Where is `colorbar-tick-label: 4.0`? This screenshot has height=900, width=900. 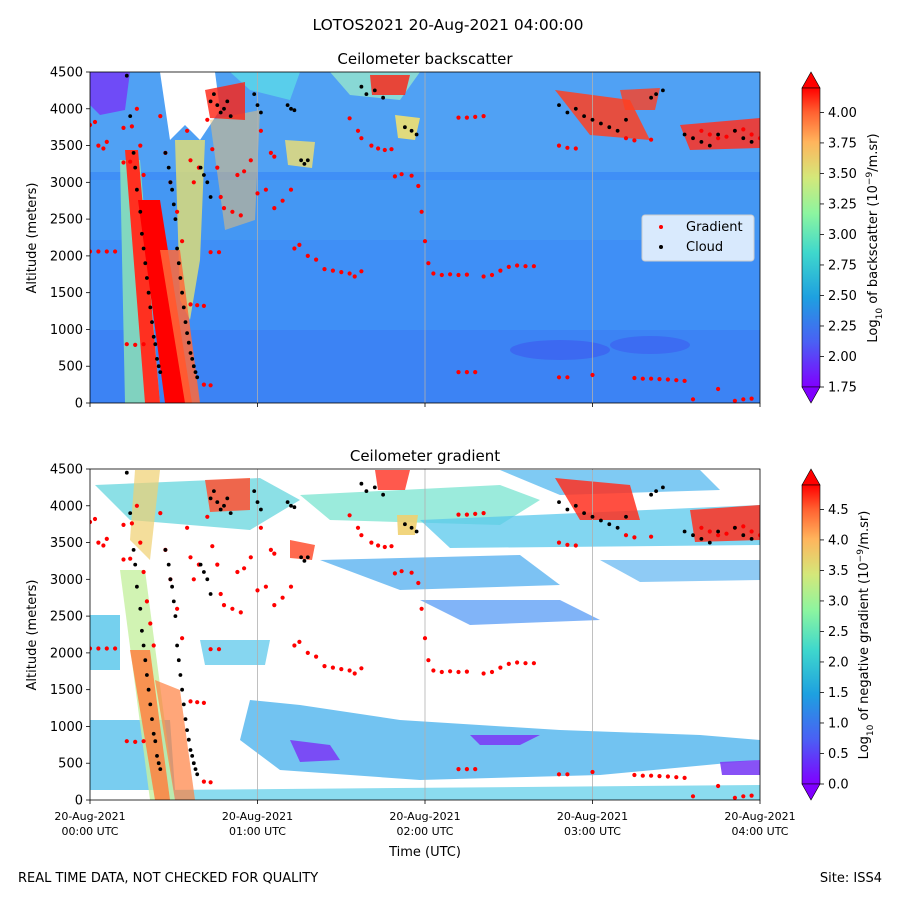
colorbar-tick-label: 4.0 is located at coordinates (838, 540).